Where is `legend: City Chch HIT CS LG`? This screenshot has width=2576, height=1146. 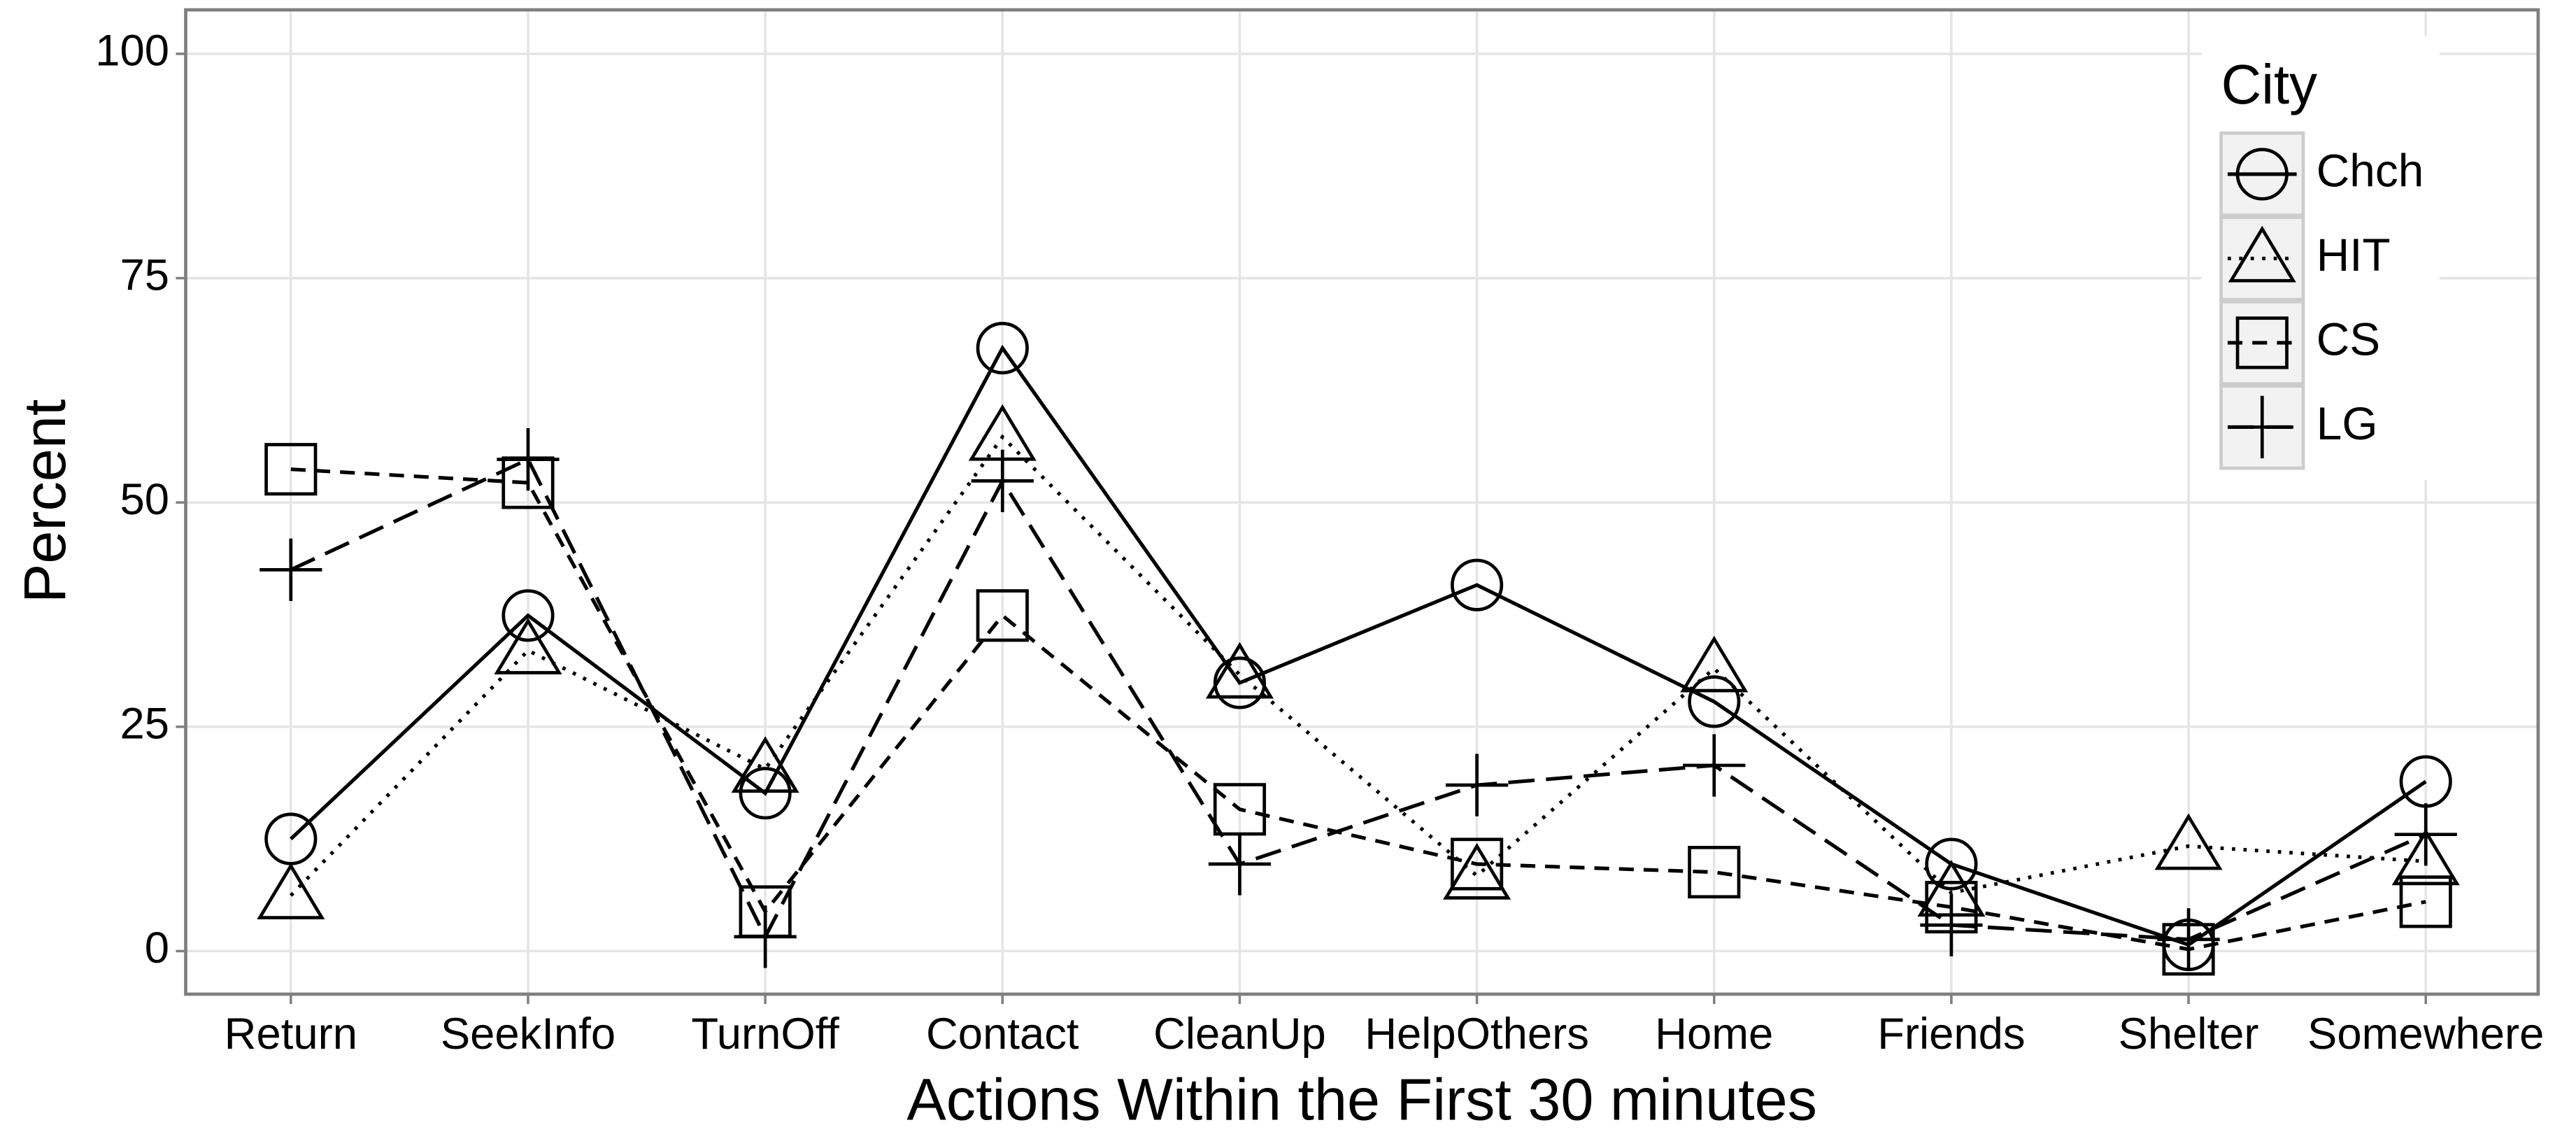 legend: City Chch HIT CS LG is located at coordinates (2320, 258).